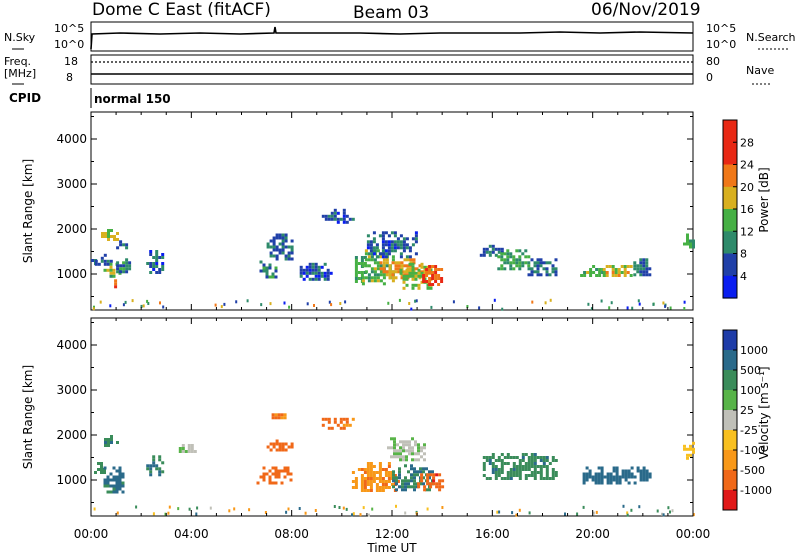  Describe the element at coordinates (71, 480) in the screenshot. I see `range-tick-label: 1000` at that location.